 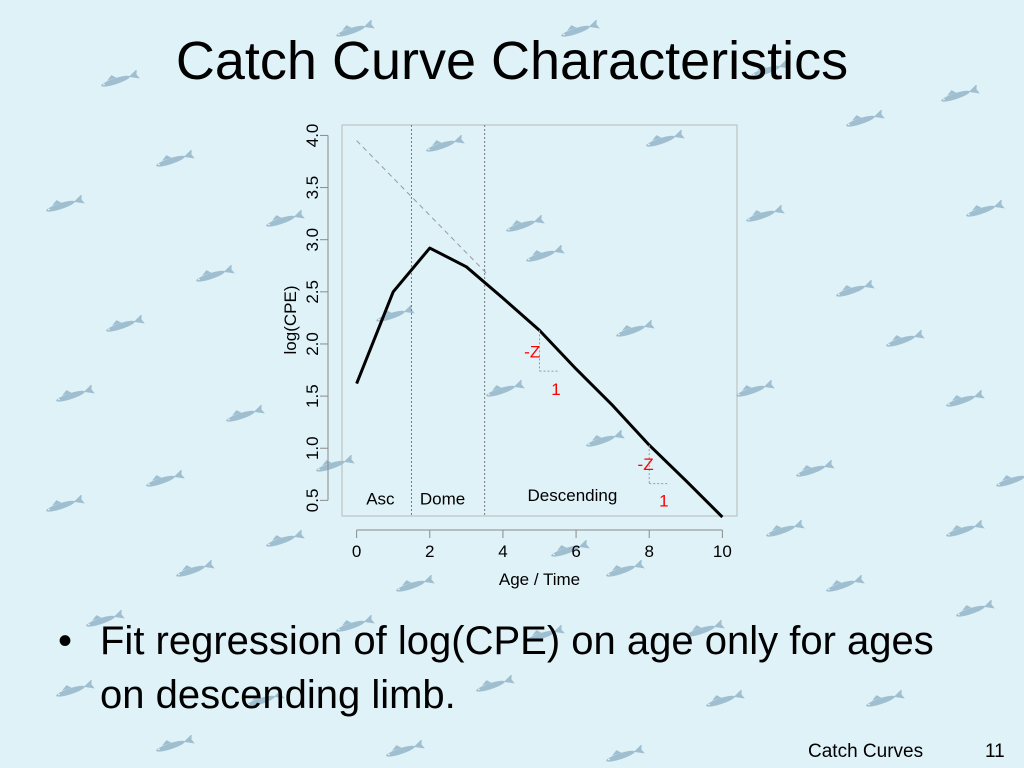 What do you see at coordinates (312, 240) in the screenshot?
I see `y-tick-label: 3.0` at bounding box center [312, 240].